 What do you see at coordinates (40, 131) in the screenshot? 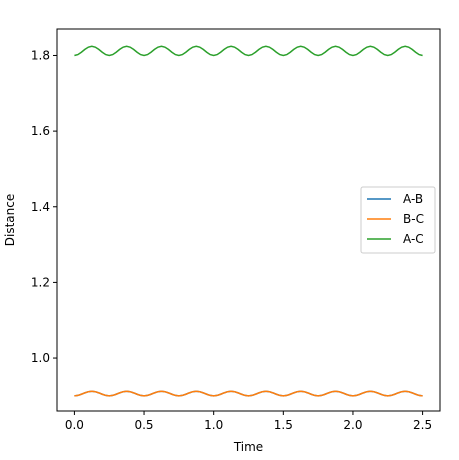
I see `y-tick-label: 1.6` at bounding box center [40, 131].